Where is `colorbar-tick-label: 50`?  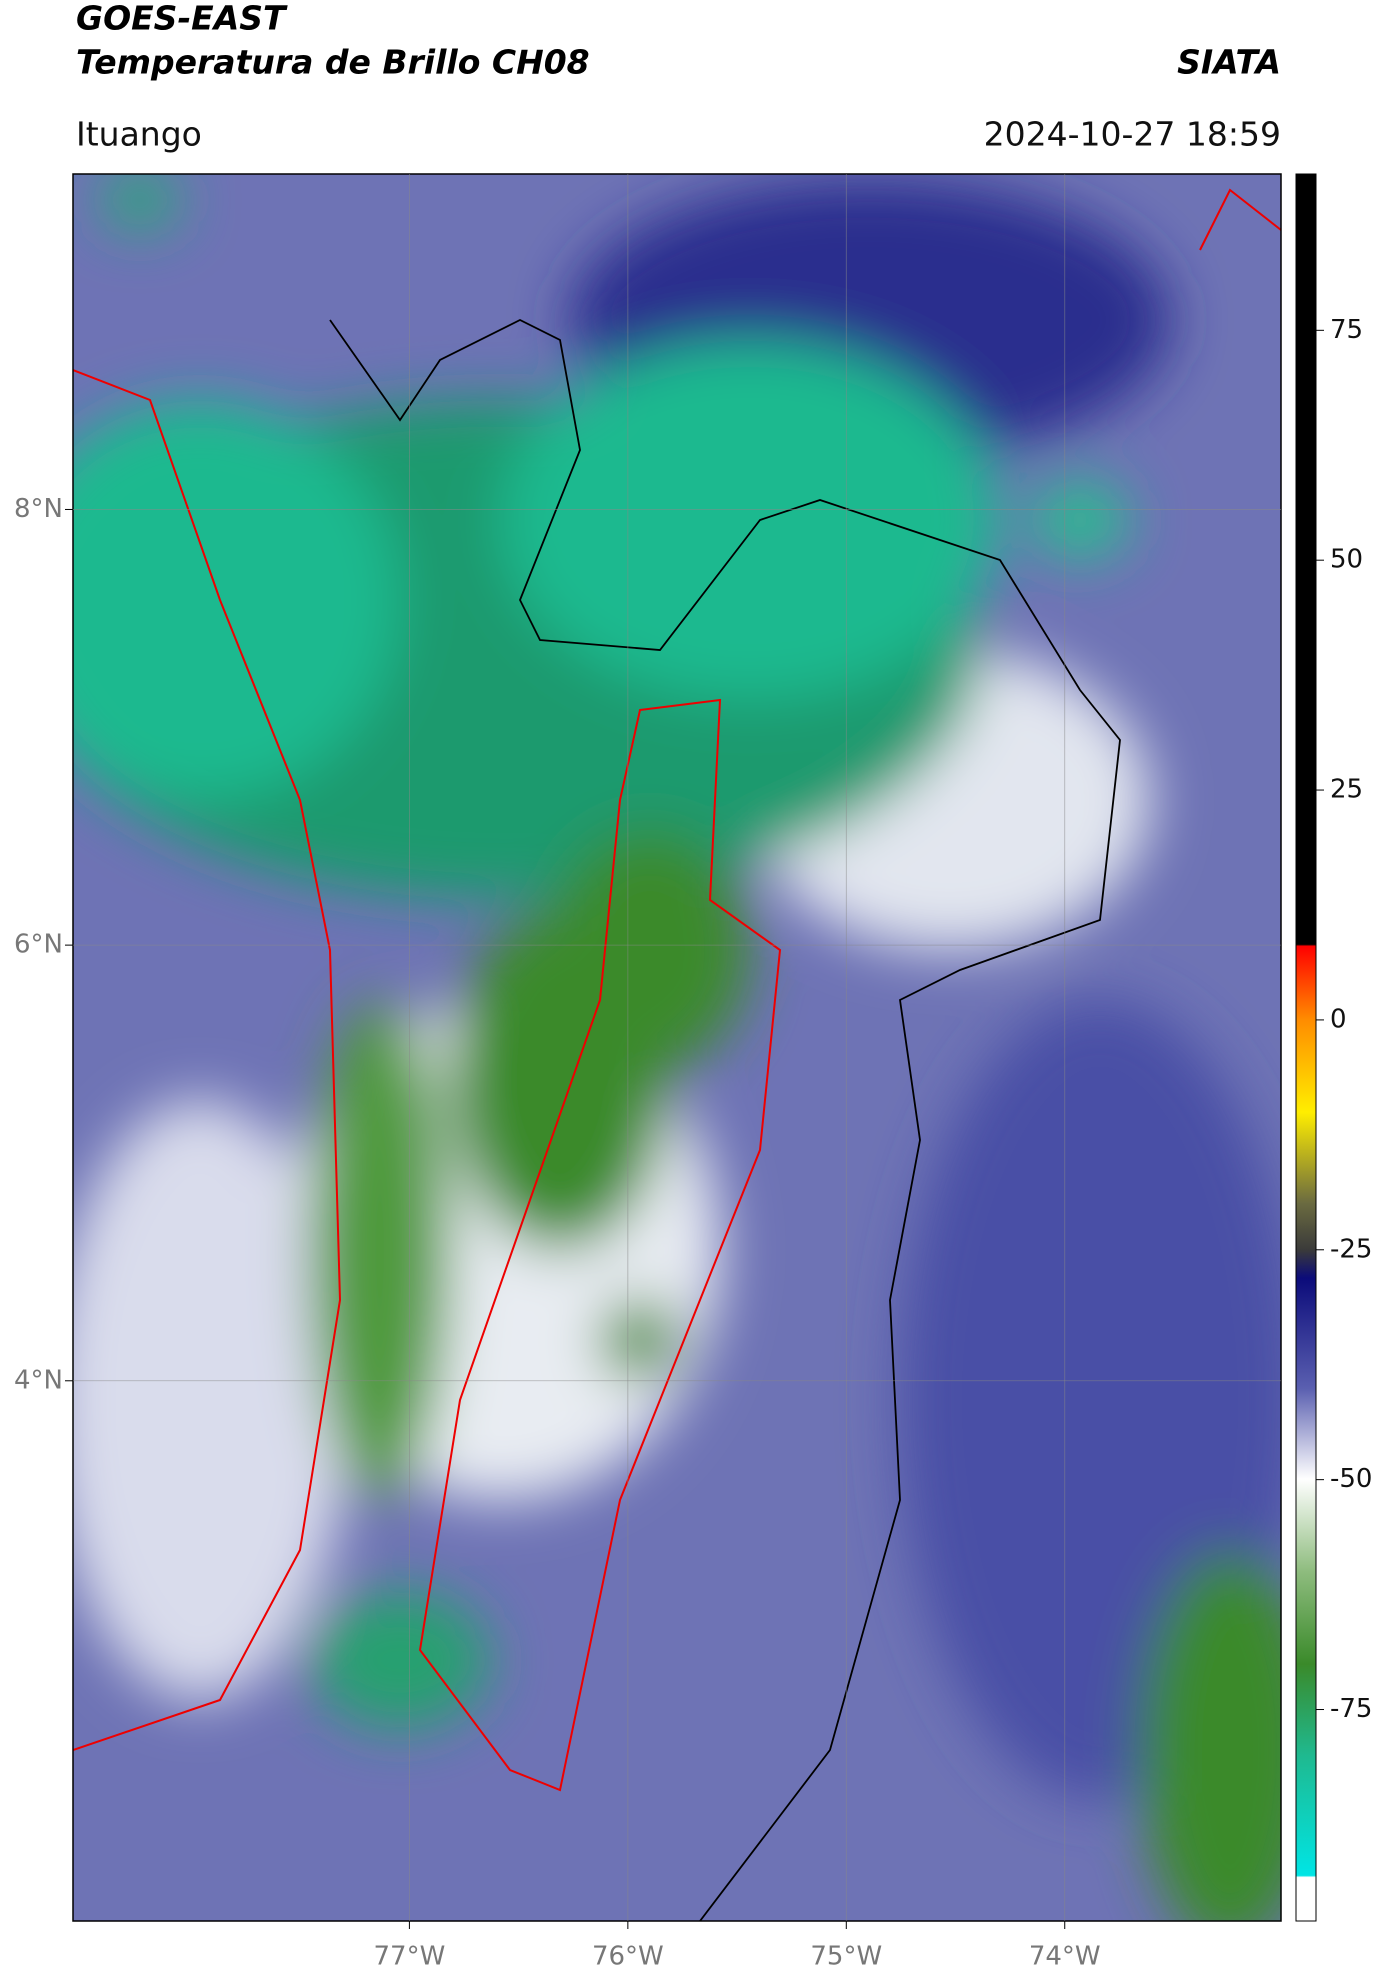
colorbar-tick-label: 50 is located at coordinates (1346, 560).